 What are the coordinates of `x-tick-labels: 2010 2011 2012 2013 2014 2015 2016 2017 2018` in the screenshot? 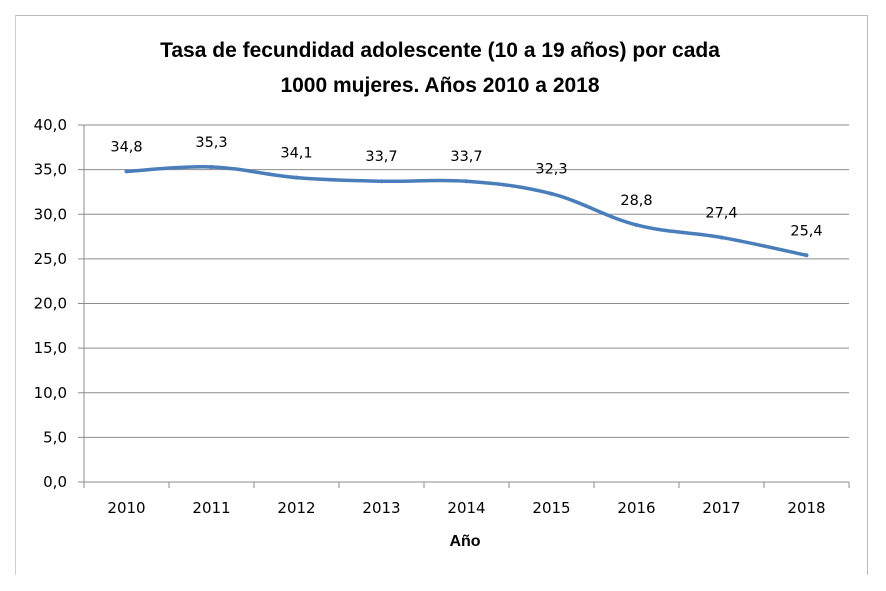 It's located at (466, 508).